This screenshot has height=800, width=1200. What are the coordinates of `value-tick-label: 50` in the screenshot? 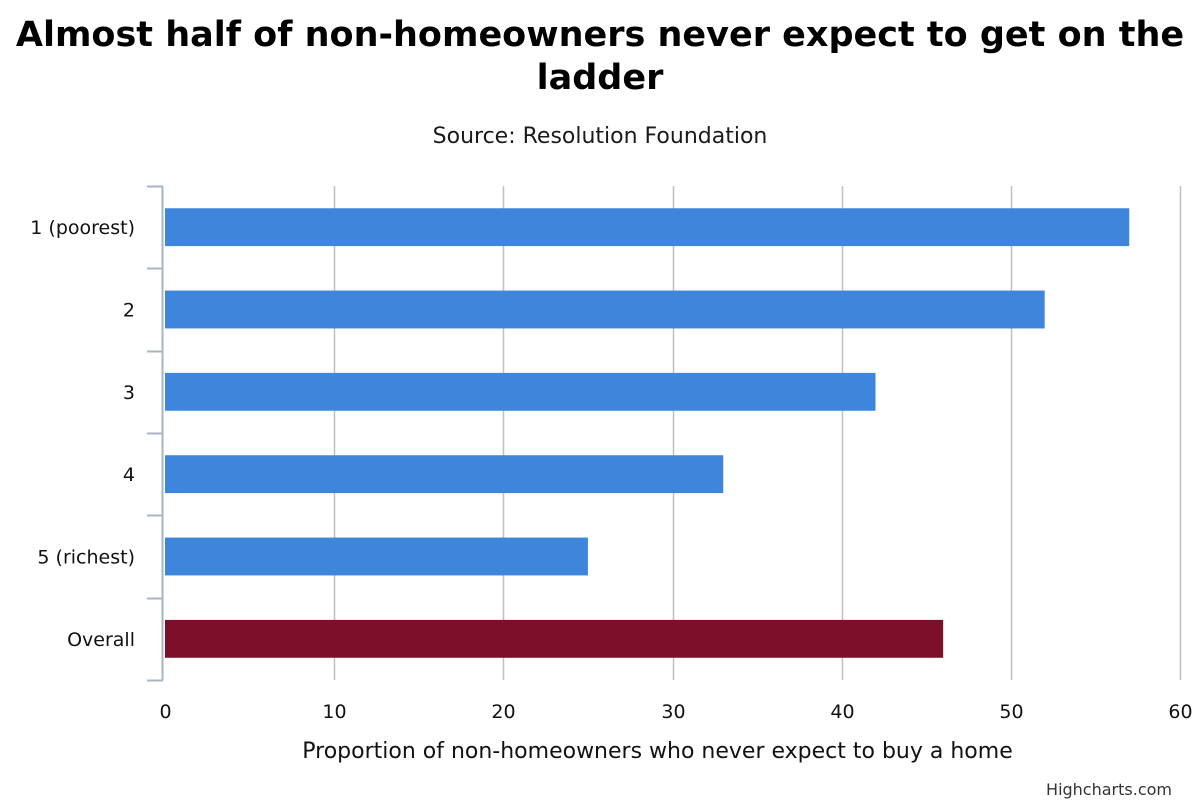 It's located at (1011, 712).